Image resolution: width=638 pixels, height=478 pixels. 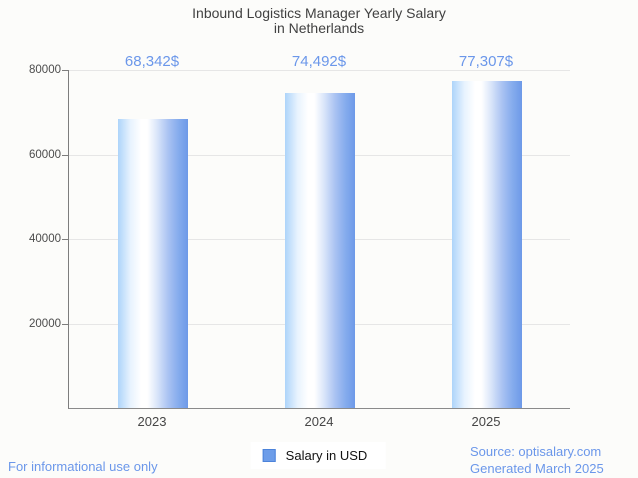 I want to click on y-axis-label-40000: 40000, so click(x=45, y=239).